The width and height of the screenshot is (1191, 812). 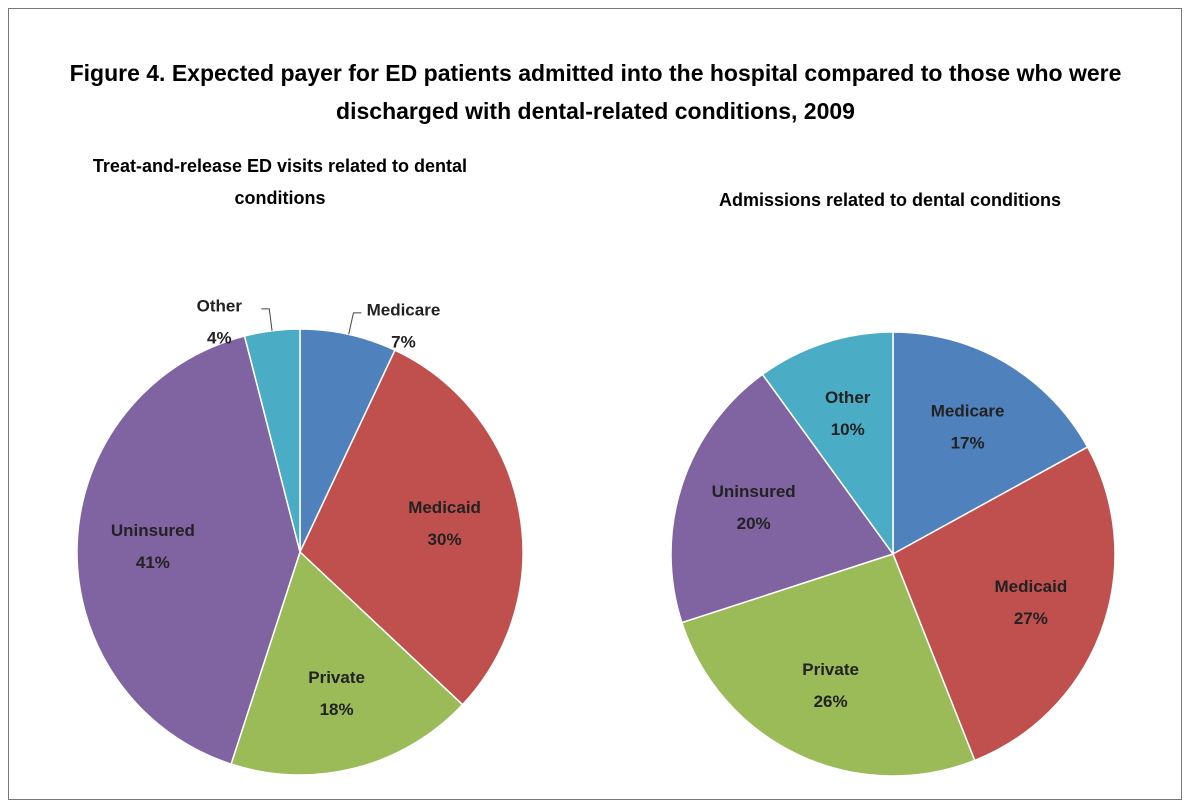 What do you see at coordinates (219, 337) in the screenshot?
I see `slice-value-label: 4%` at bounding box center [219, 337].